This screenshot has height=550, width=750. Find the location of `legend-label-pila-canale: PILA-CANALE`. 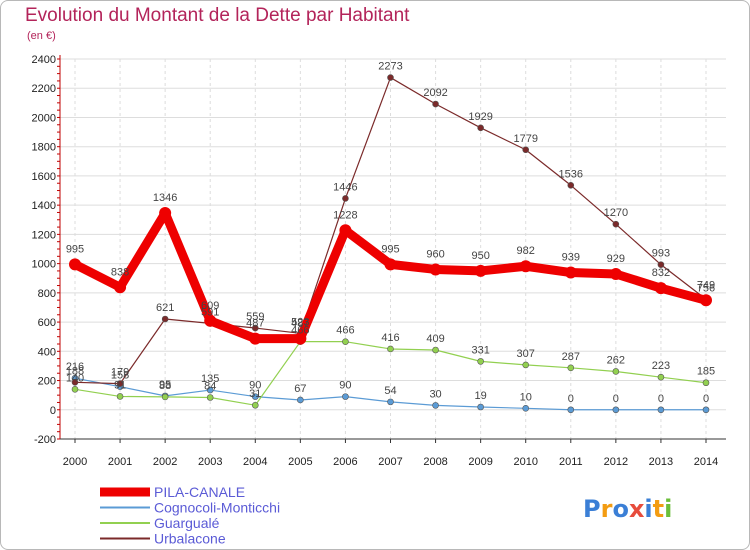

legend-label-pila-canale: PILA-CANALE is located at coordinates (199, 492).